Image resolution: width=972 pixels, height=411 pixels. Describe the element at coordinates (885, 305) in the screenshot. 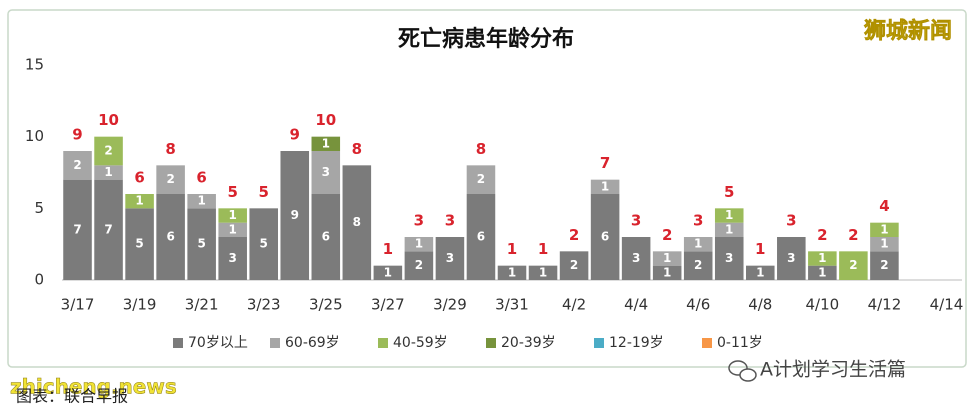

I see `x-tick-label: 4/12` at that location.